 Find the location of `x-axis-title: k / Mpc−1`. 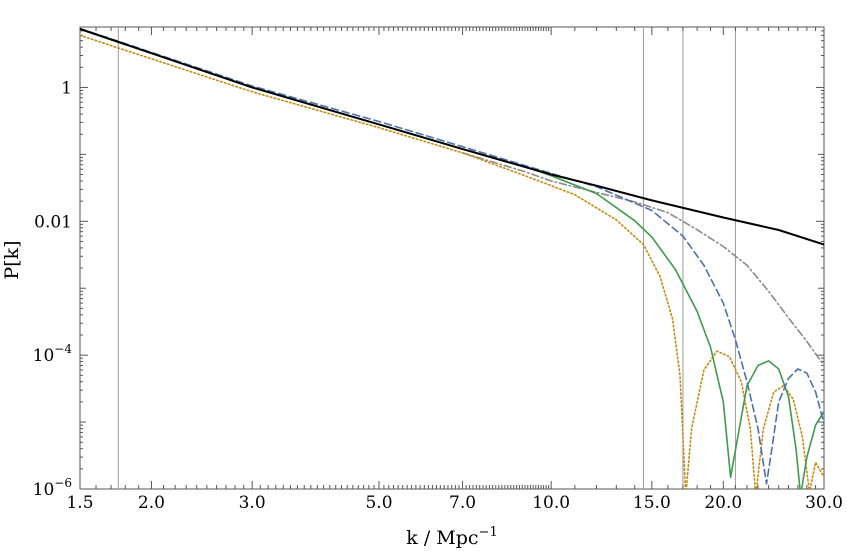

x-axis-title: k / Mpc−1 is located at coordinates (451, 537).